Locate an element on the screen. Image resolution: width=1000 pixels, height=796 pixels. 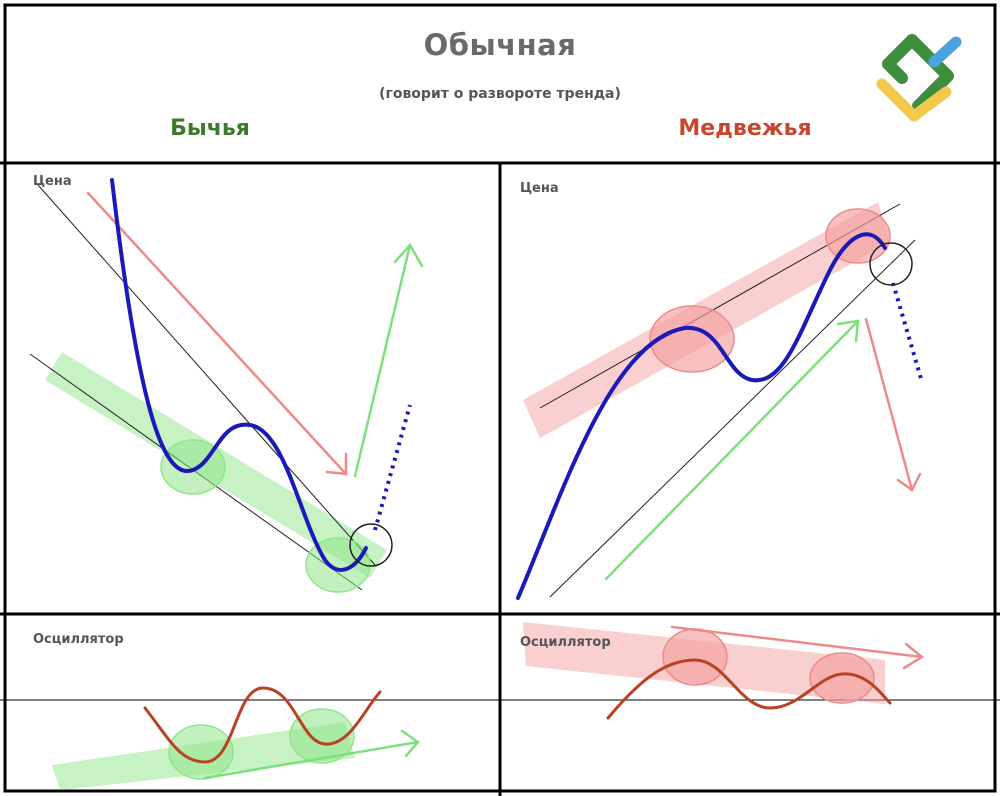
bearish-down-arrow is located at coordinates (893, 404).